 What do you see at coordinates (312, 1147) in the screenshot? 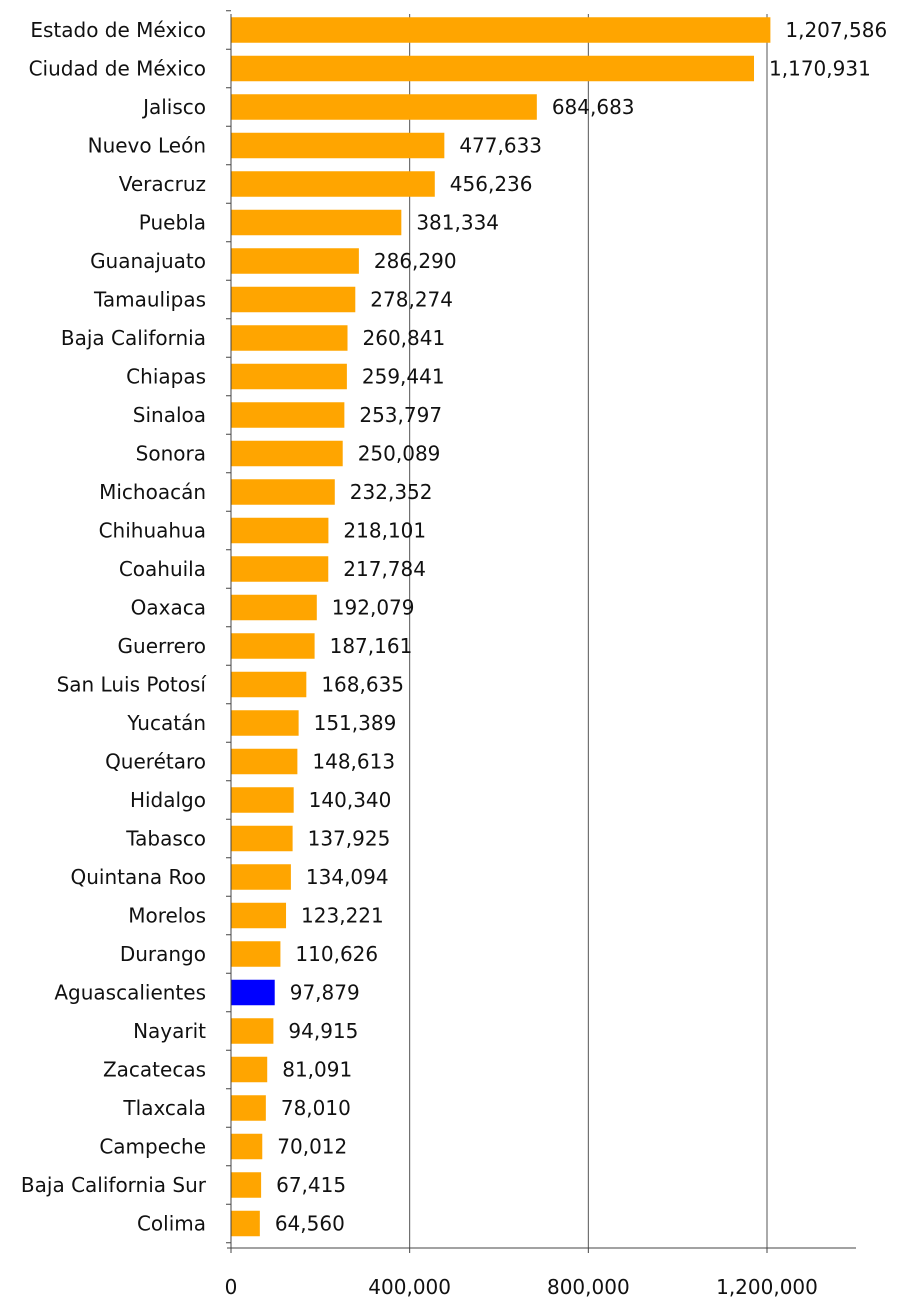
I see `value-label: 70,012` at bounding box center [312, 1147].